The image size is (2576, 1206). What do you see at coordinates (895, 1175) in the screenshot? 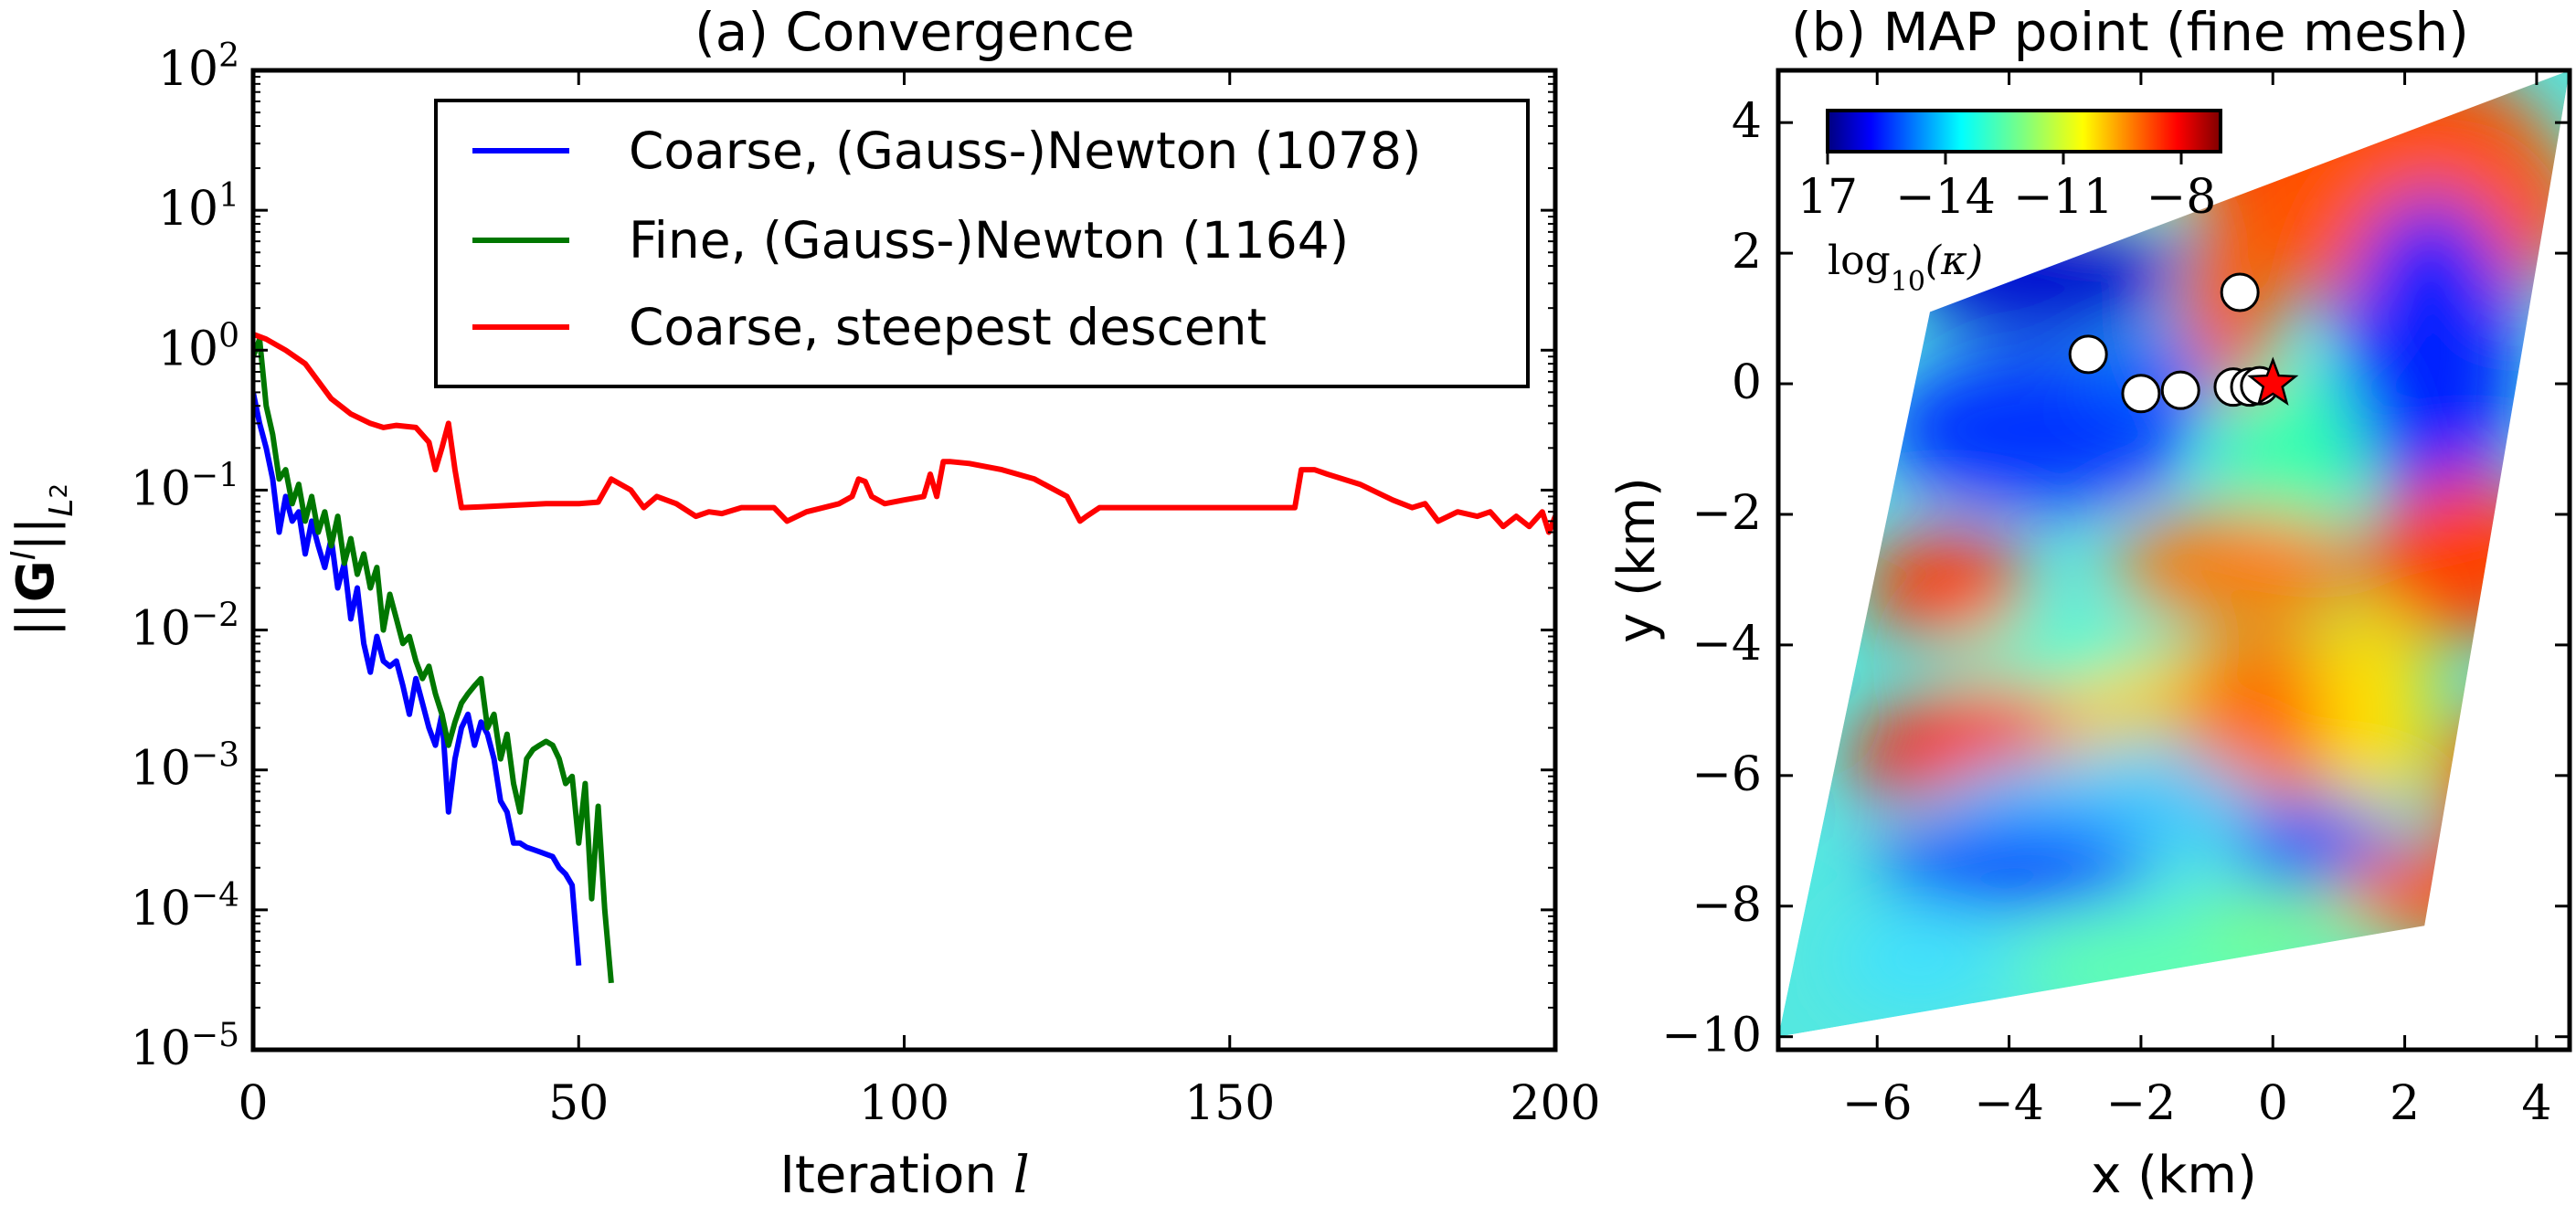
I see `convergence-xlabel-word: Iteration` at bounding box center [895, 1175].